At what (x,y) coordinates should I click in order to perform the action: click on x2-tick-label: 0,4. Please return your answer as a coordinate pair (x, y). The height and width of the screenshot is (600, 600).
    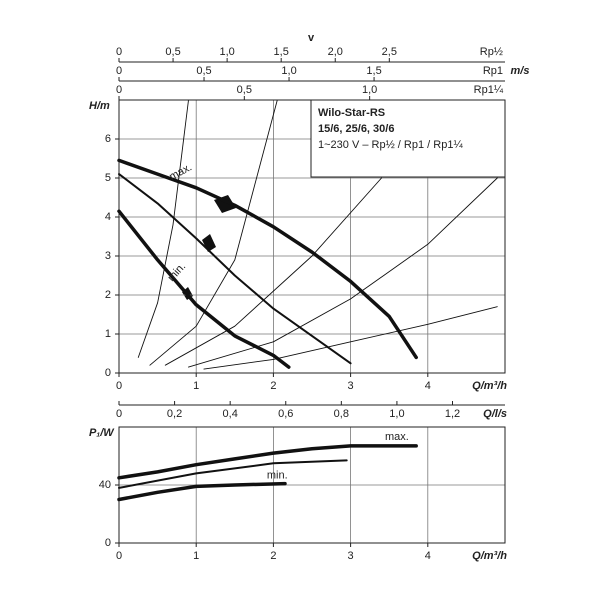
    Looking at the image, I should click on (230, 414).